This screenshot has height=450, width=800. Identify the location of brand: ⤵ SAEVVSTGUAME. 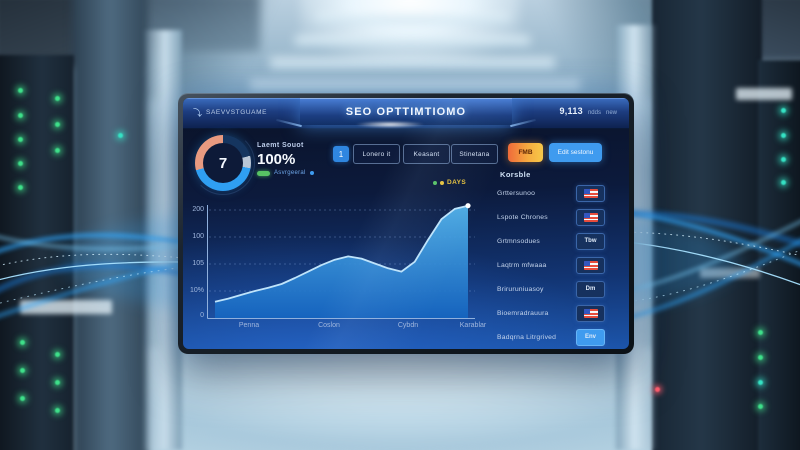
(230, 112).